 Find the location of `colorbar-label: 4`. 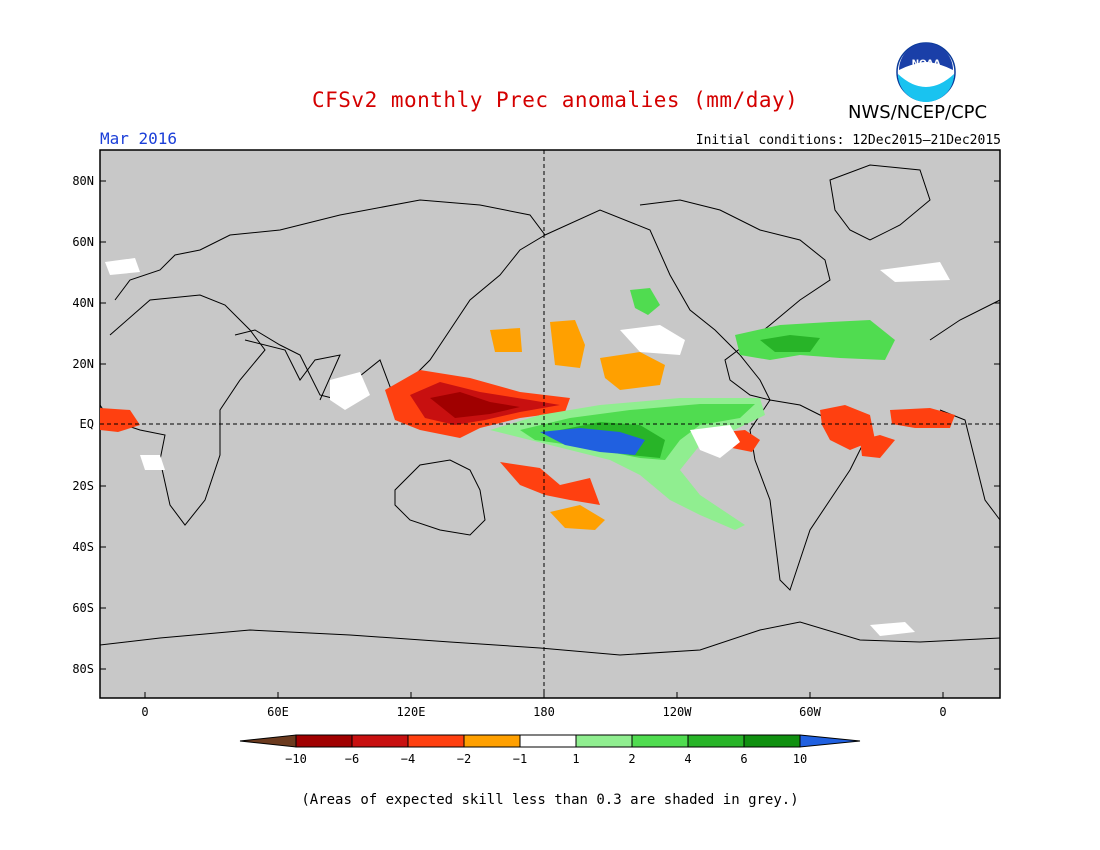

colorbar-label: 4 is located at coordinates (687, 759).